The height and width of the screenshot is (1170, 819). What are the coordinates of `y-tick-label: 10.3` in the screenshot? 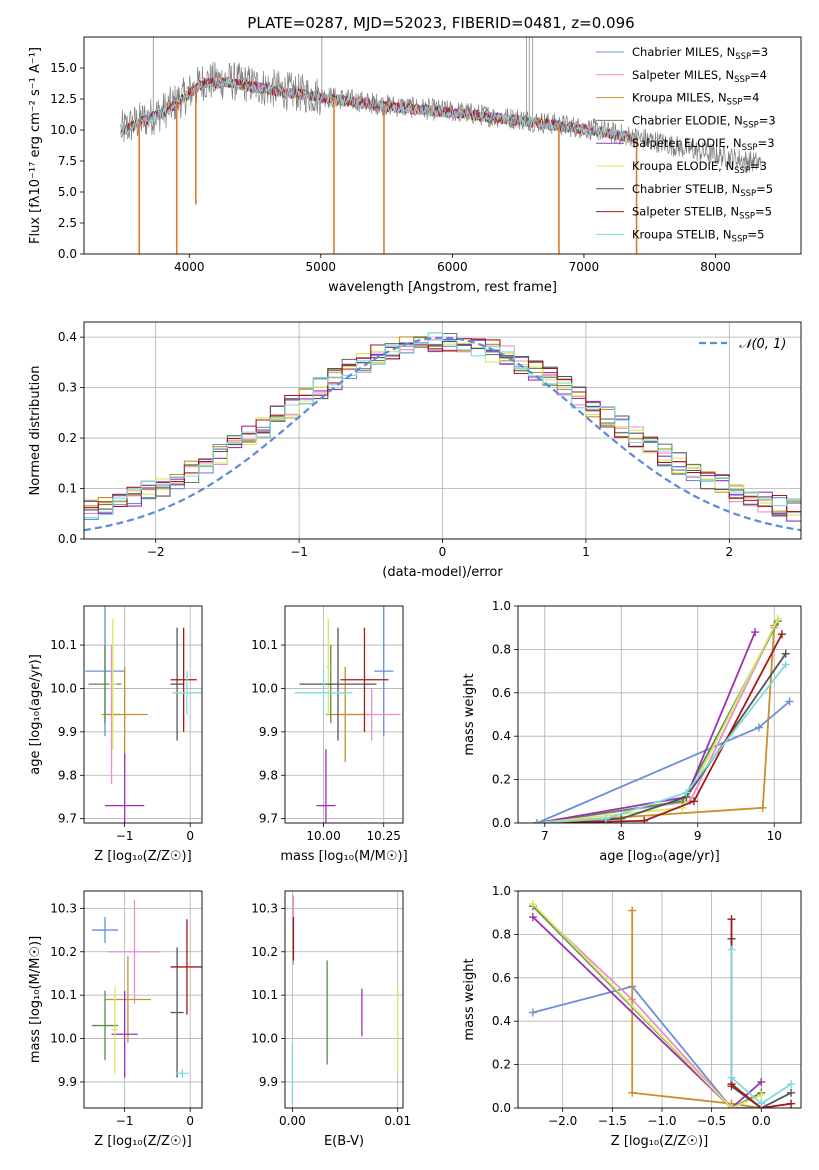 It's located at (264, 908).